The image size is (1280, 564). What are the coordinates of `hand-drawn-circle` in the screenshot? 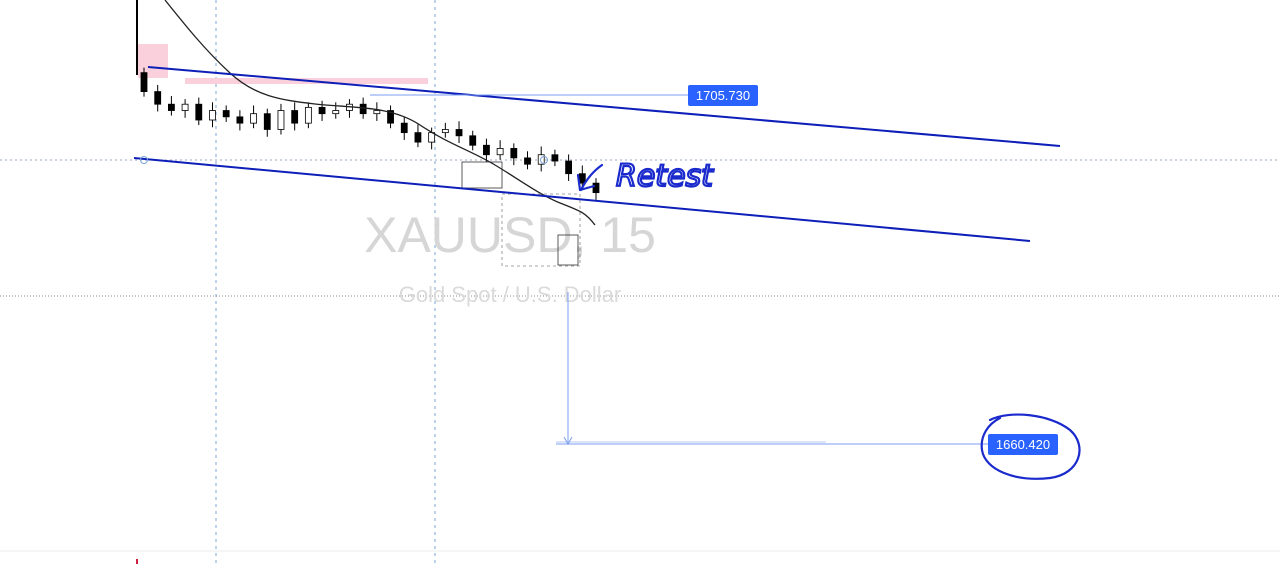 It's located at (1030, 446).